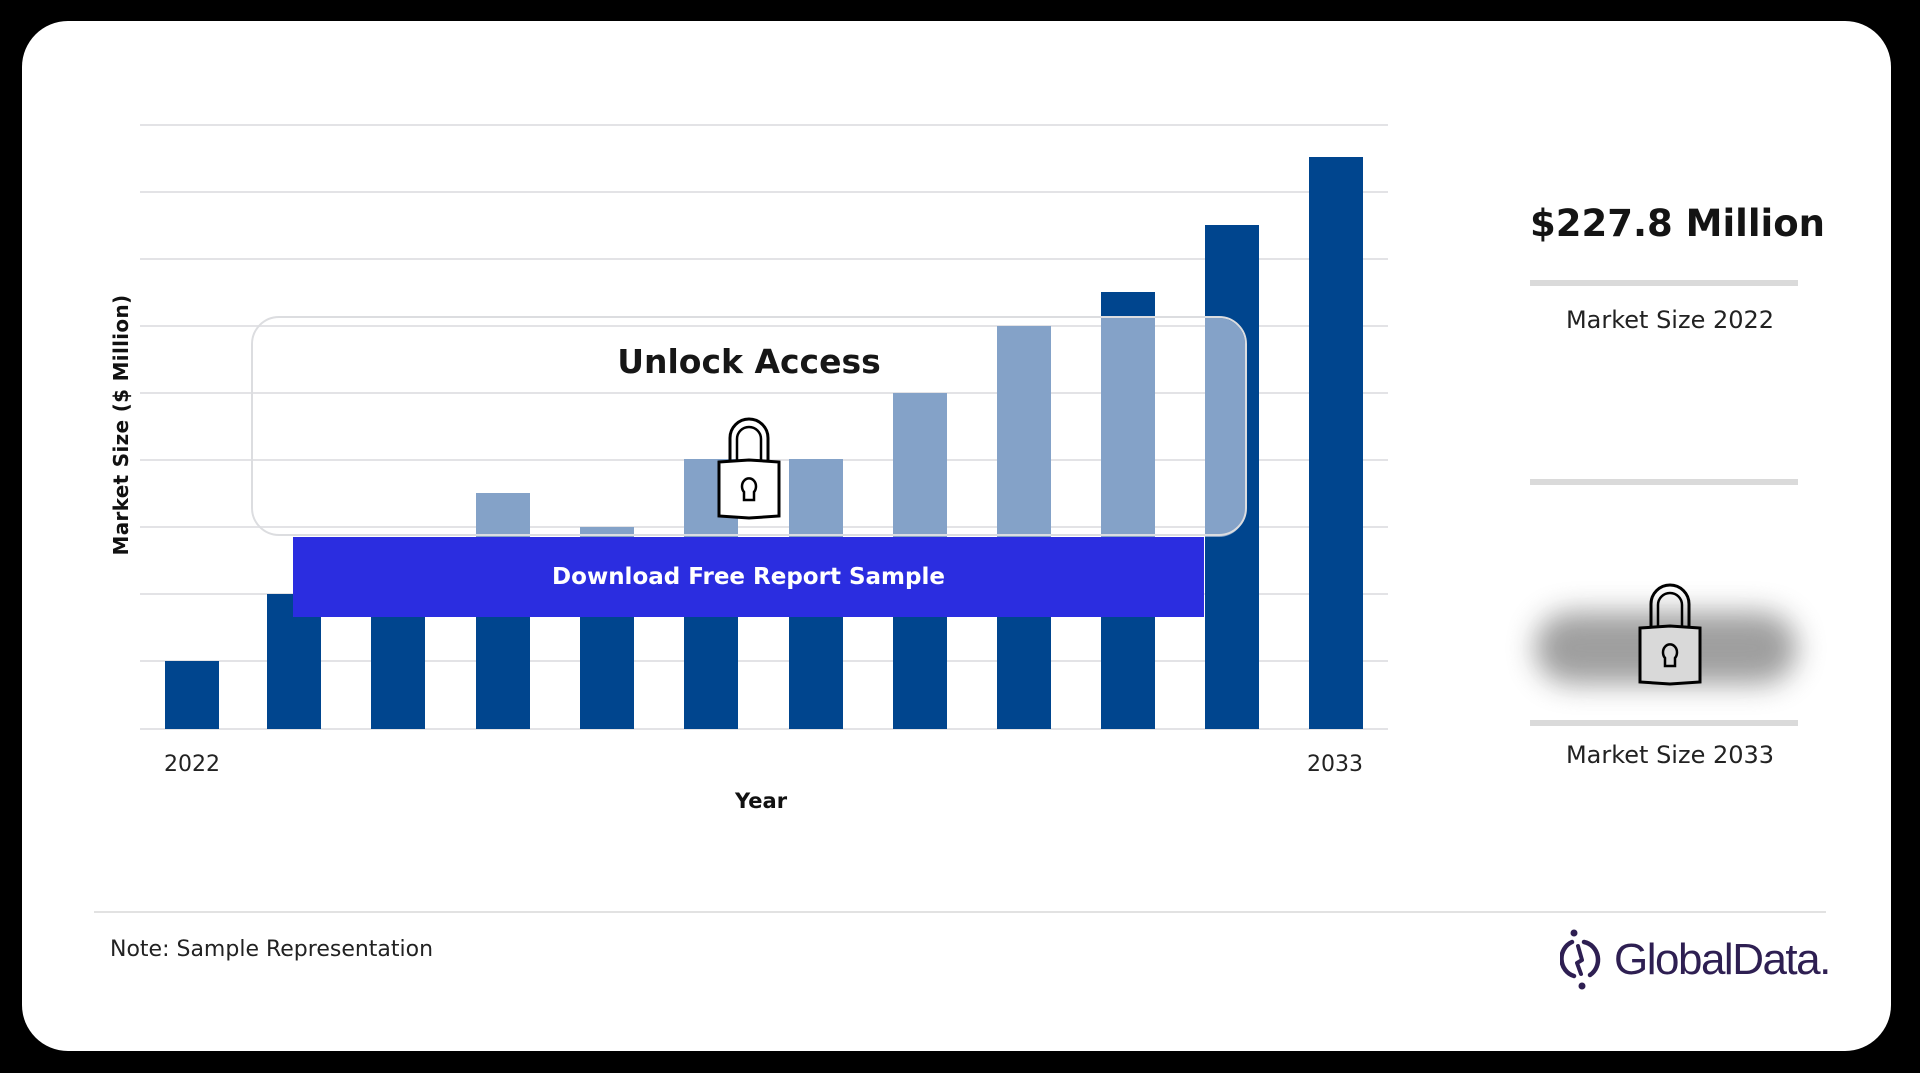  I want to click on bar-2031-obscured, so click(1128, 427).